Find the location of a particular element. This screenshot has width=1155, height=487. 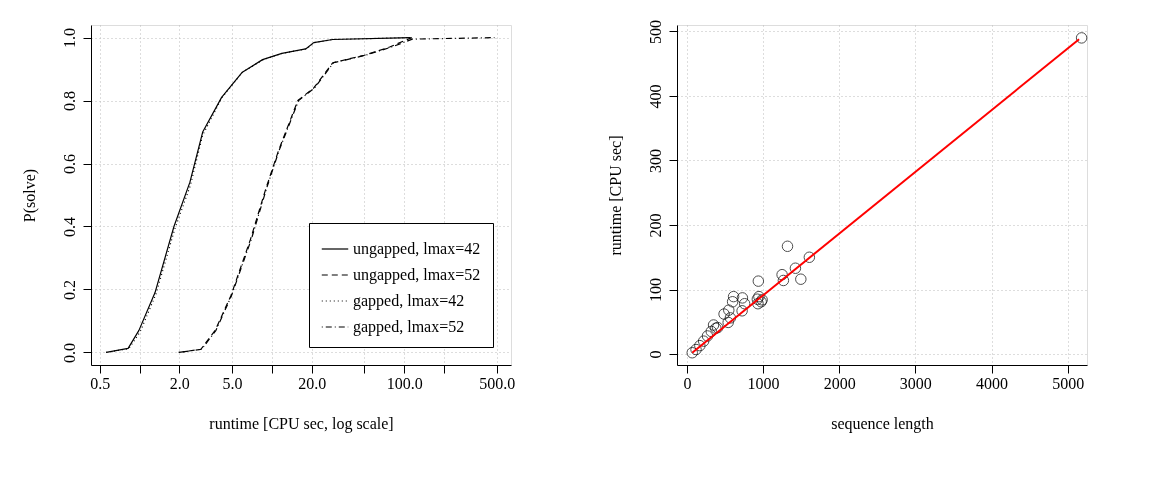

legend-label: gapped, lmax=52 is located at coordinates (409, 327).